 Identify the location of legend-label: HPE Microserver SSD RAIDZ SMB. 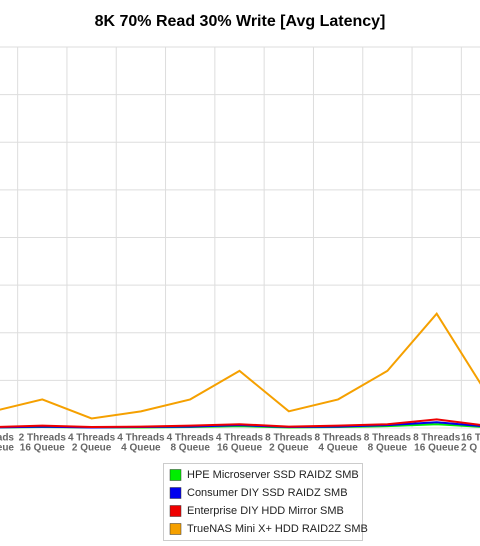
(273, 475).